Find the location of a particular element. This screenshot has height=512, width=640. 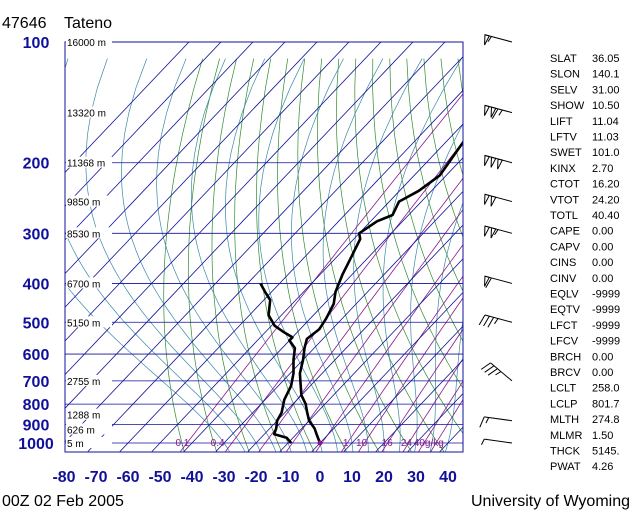

temperature-tick-label: 0 is located at coordinates (320, 477).